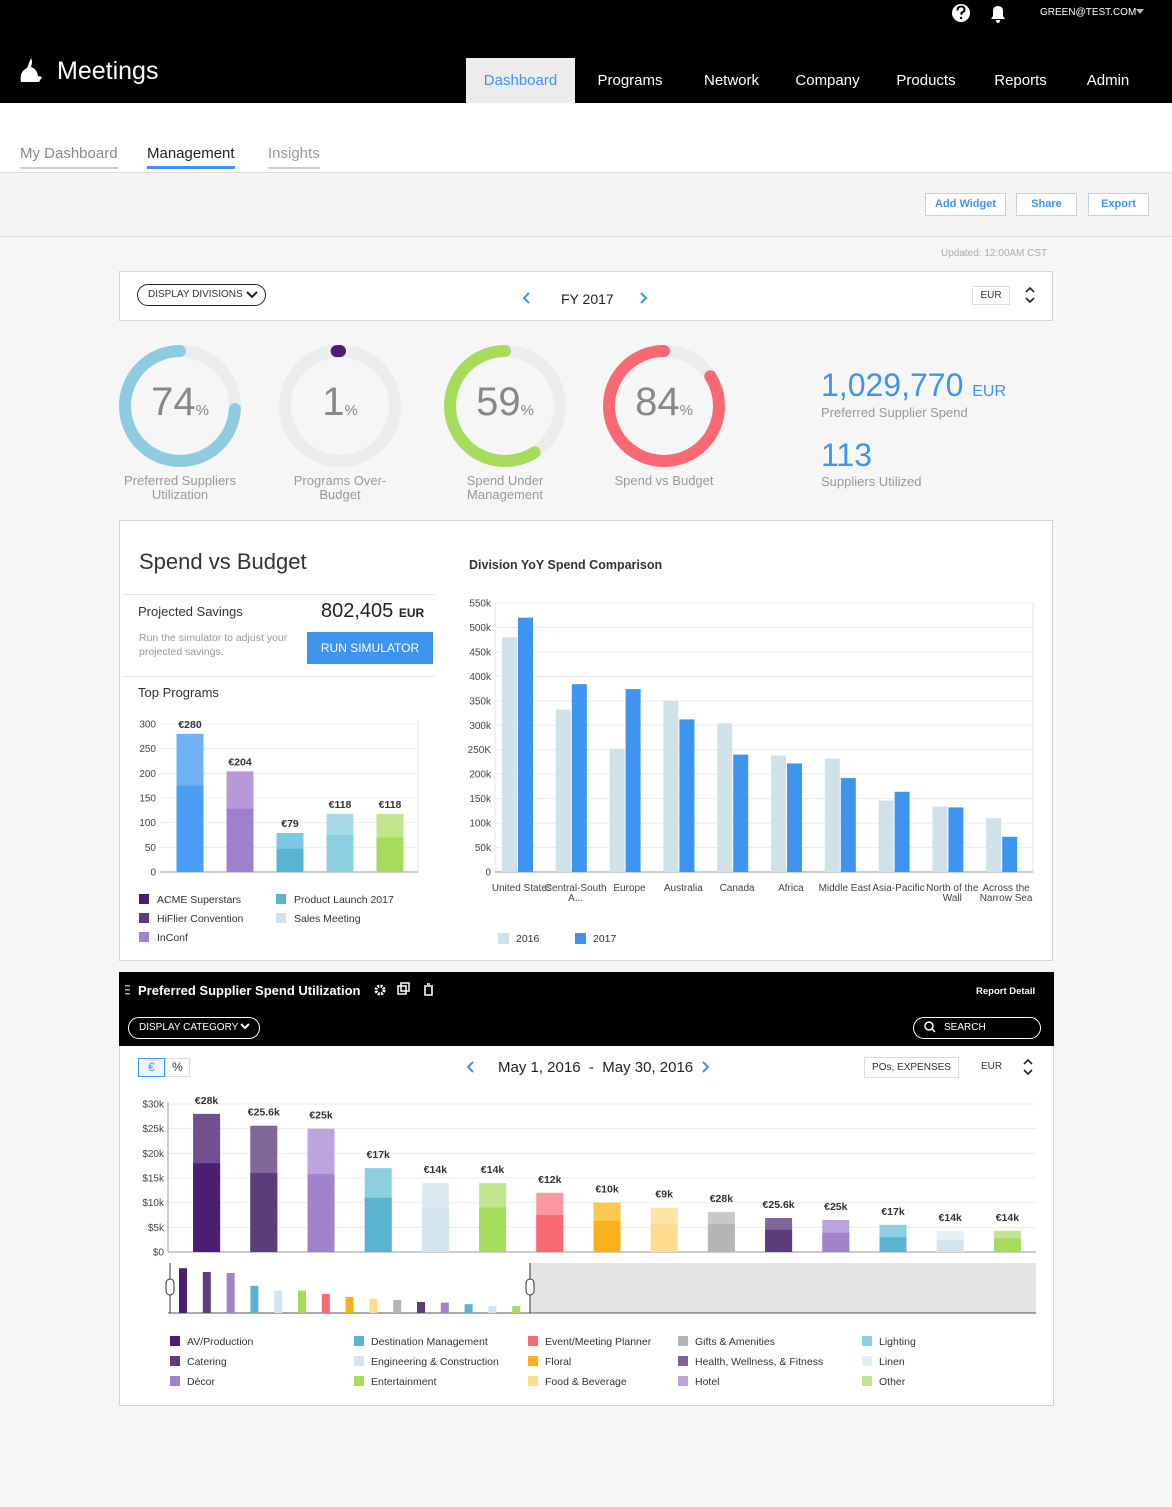 This screenshot has height=1507, width=1172. Describe the element at coordinates (190, 725) in the screenshot. I see `value-label: €280` at that location.